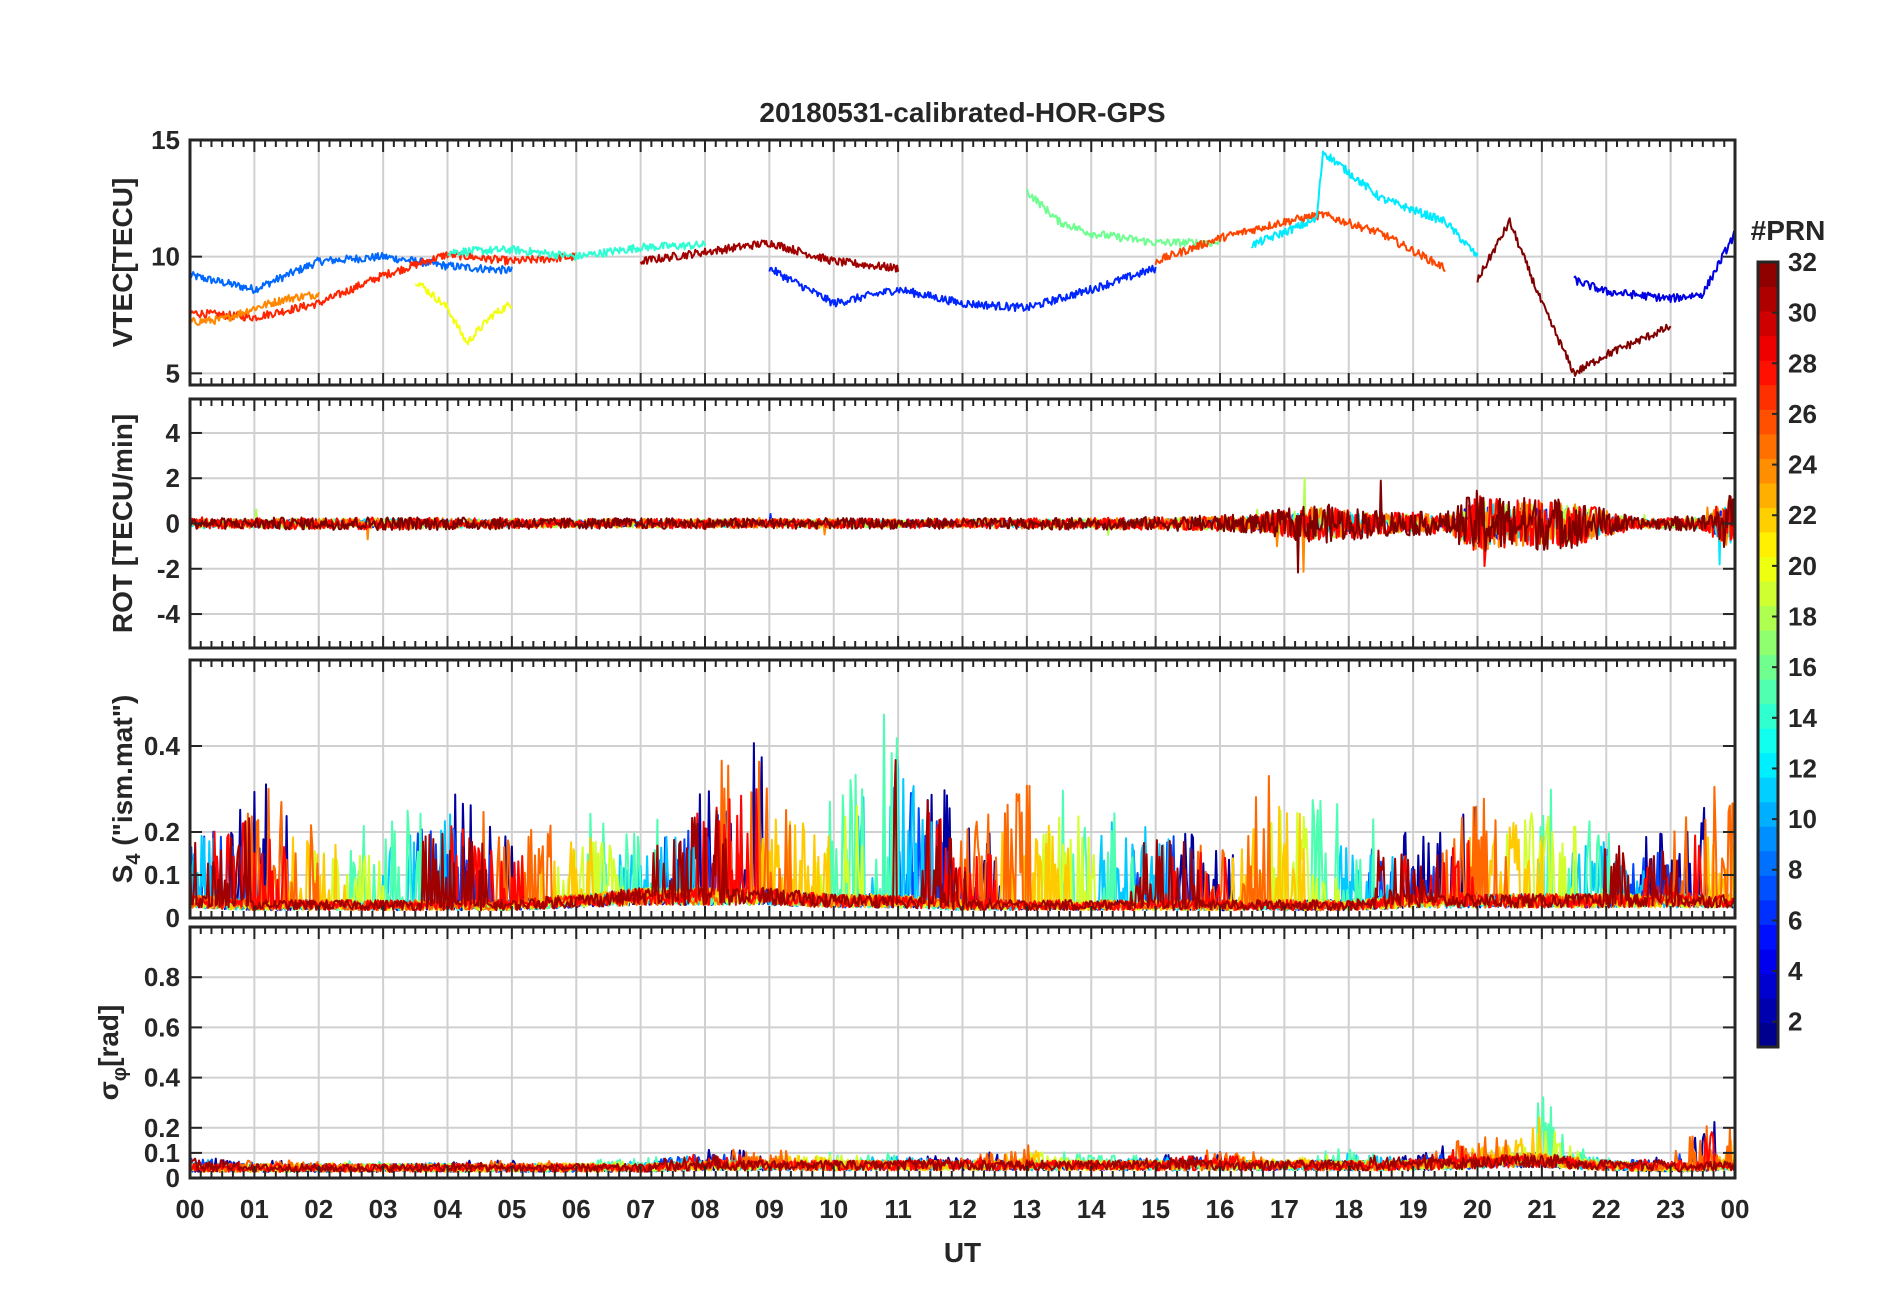 The height and width of the screenshot is (1292, 1902). I want to click on y-axis-label-vtec: VTEC[TECU], so click(122, 263).